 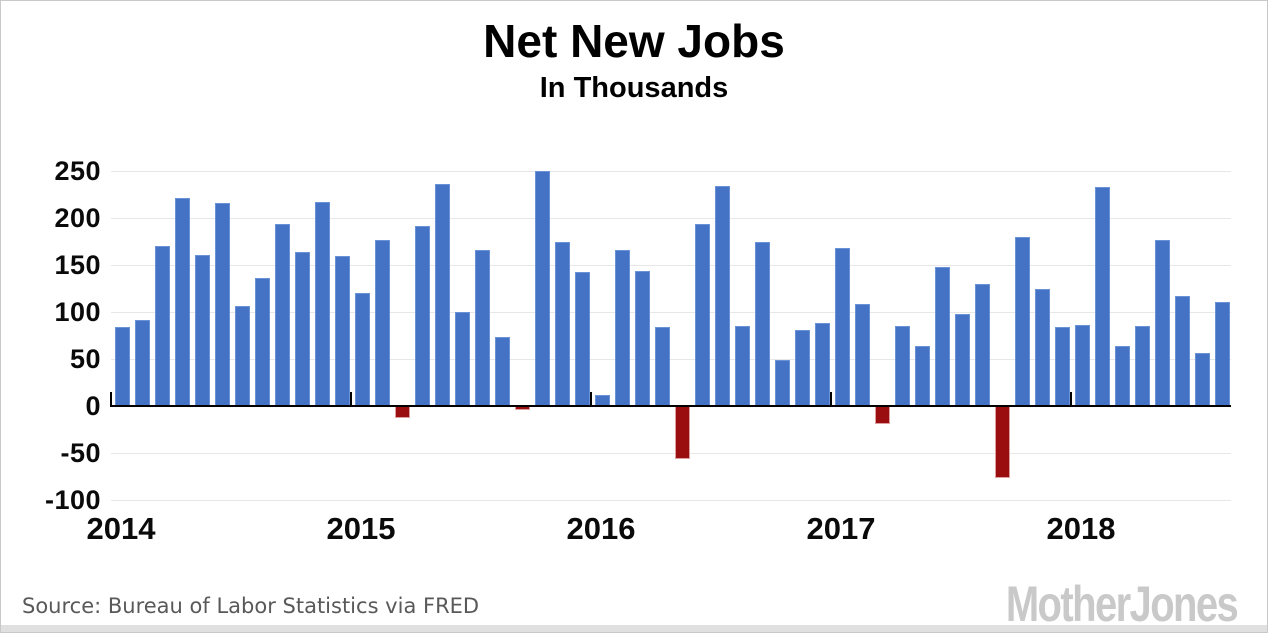 I want to click on x-tick-2016, so click(x=591, y=399).